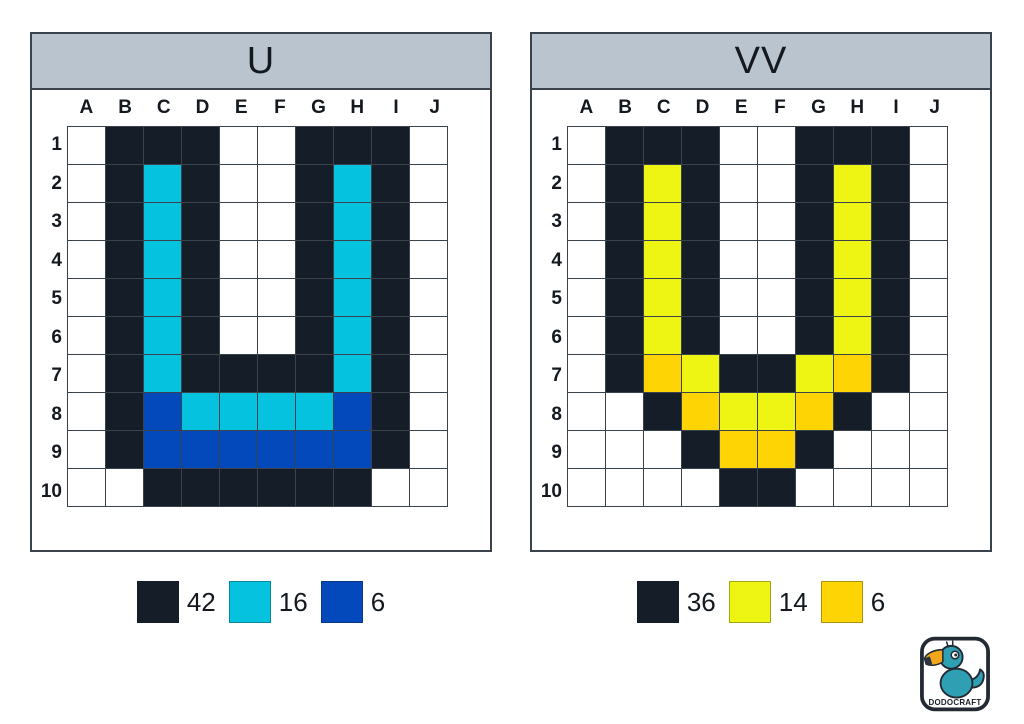  I want to click on row-numbers: 1 2 3 4 5 6 7 8 9 10, so click(548, 318).